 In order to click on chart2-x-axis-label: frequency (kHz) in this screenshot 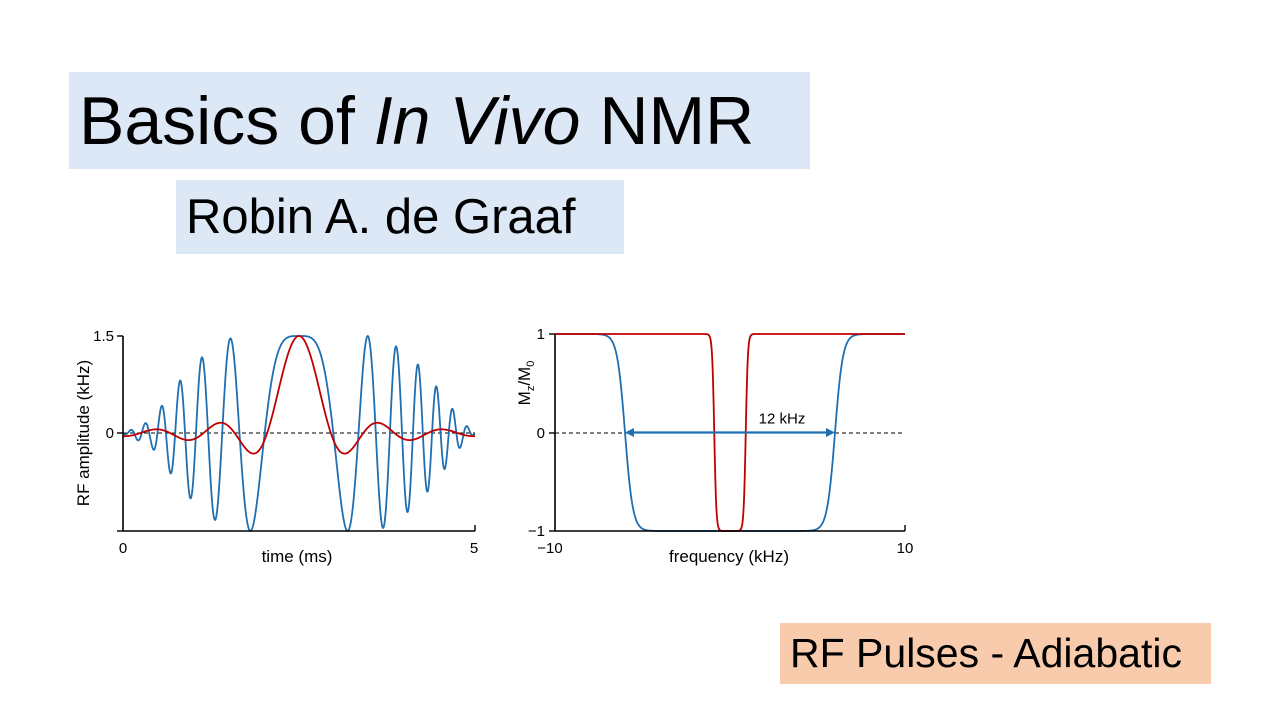, I will do `click(729, 556)`.